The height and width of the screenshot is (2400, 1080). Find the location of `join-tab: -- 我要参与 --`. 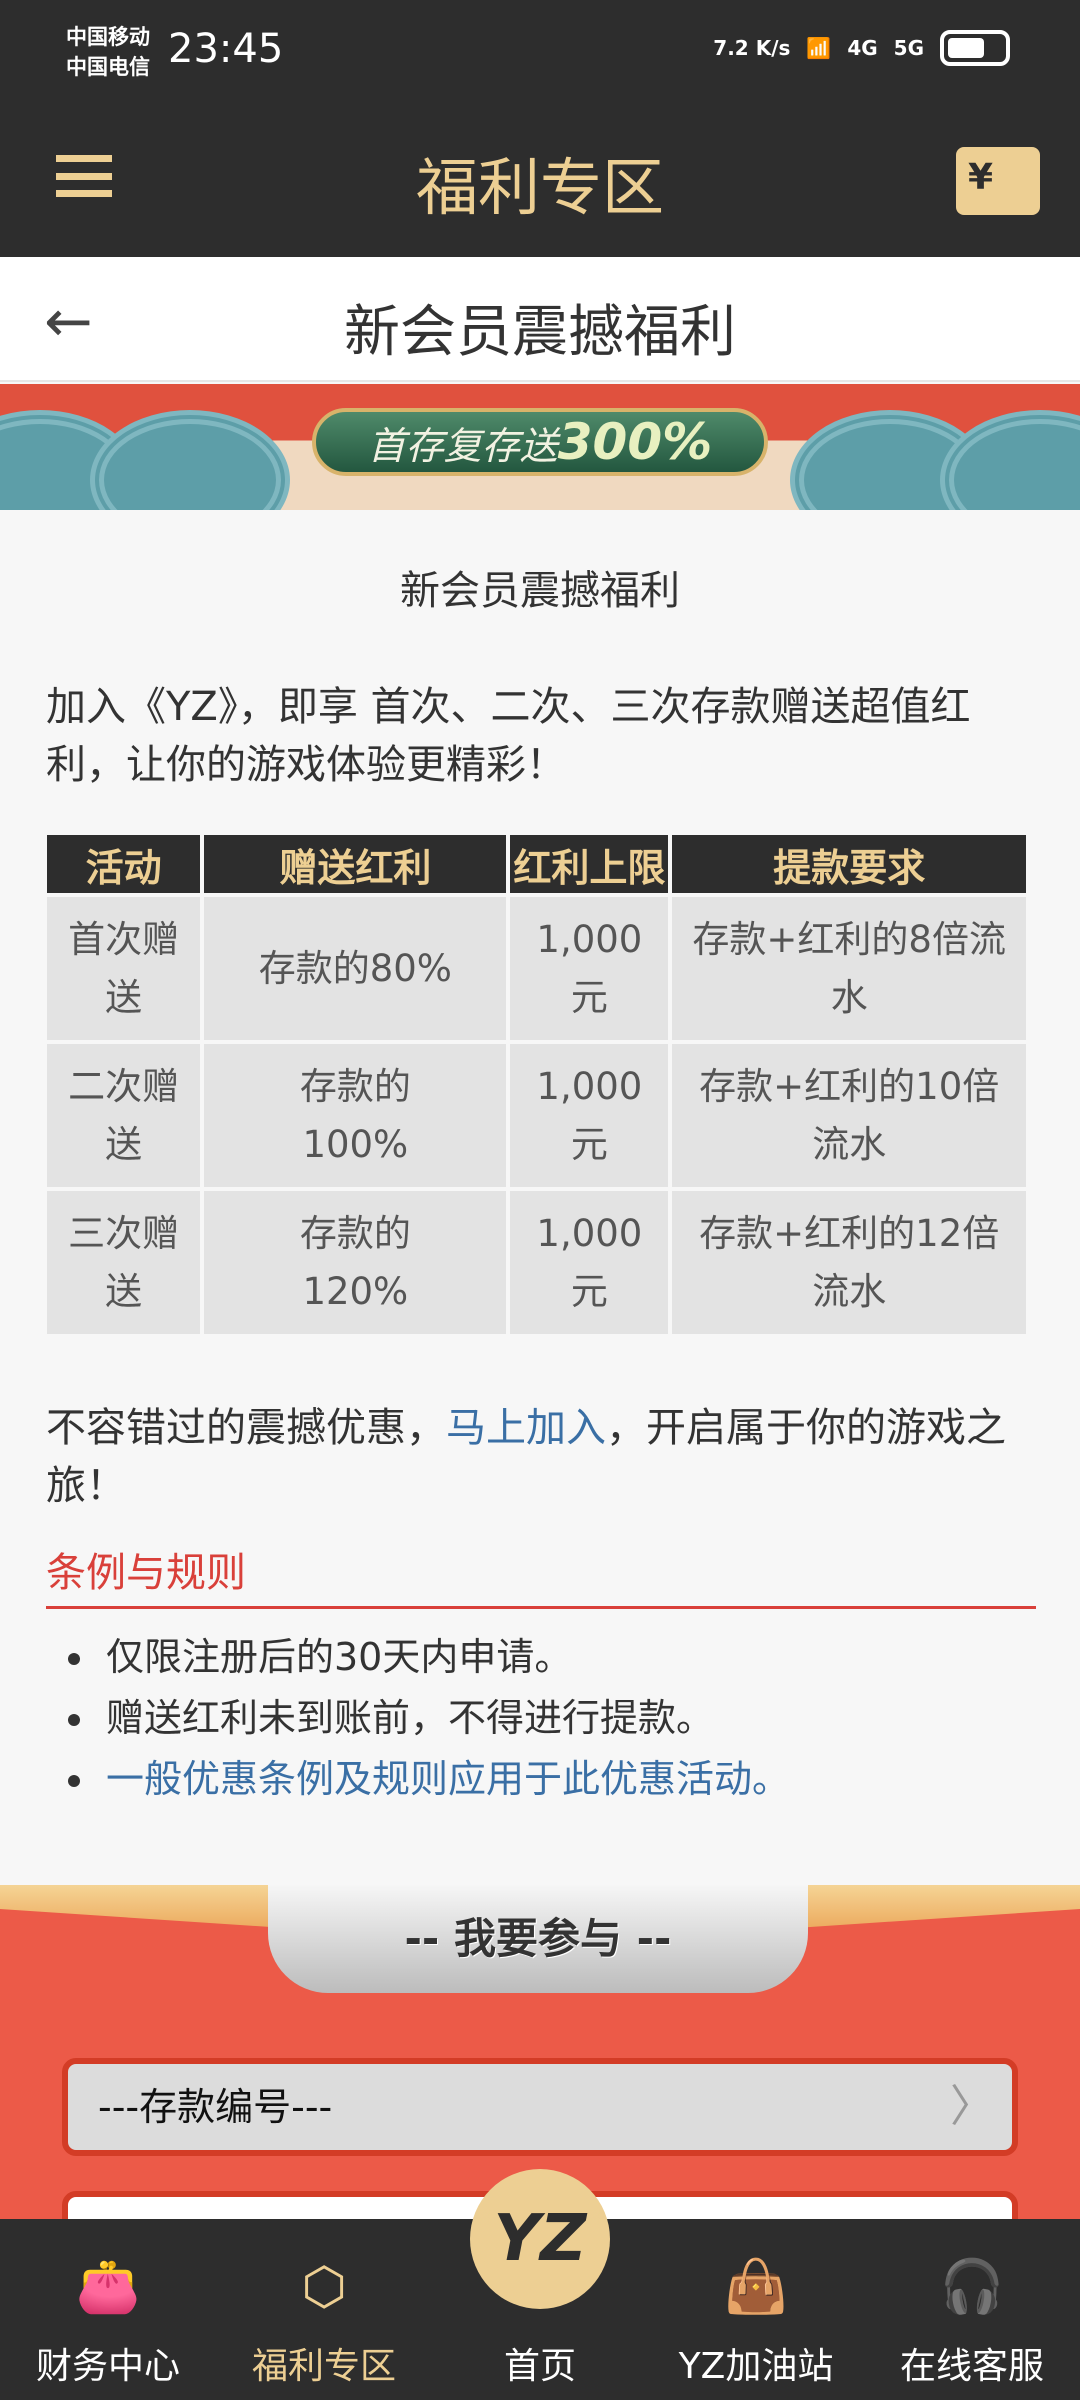

join-tab: -- 我要参与 -- is located at coordinates (538, 1939).